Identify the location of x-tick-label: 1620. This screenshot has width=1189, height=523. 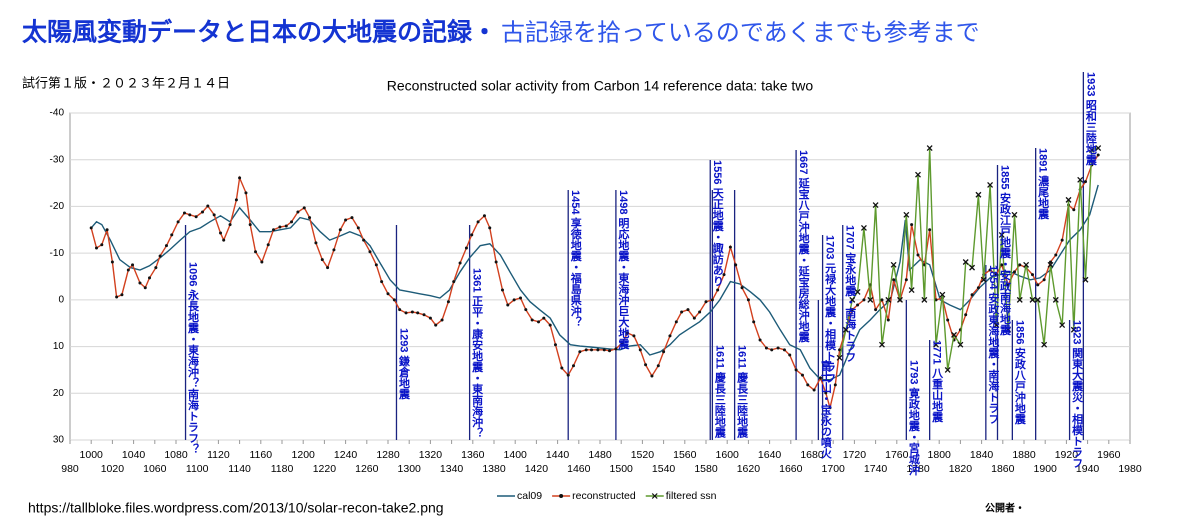
(749, 469).